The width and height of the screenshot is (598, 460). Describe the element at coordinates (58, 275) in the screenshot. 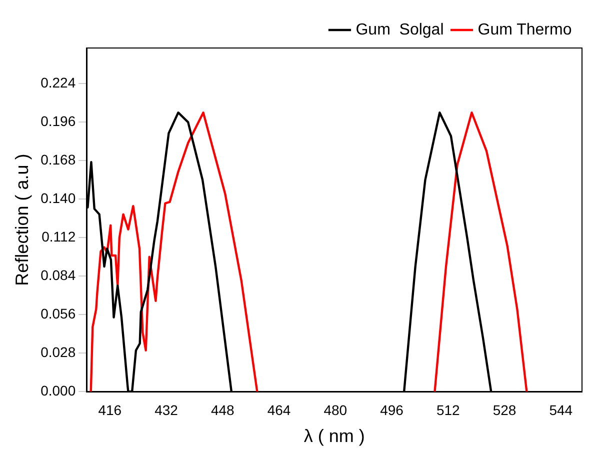

I see `y-tick-label: 0.084` at that location.